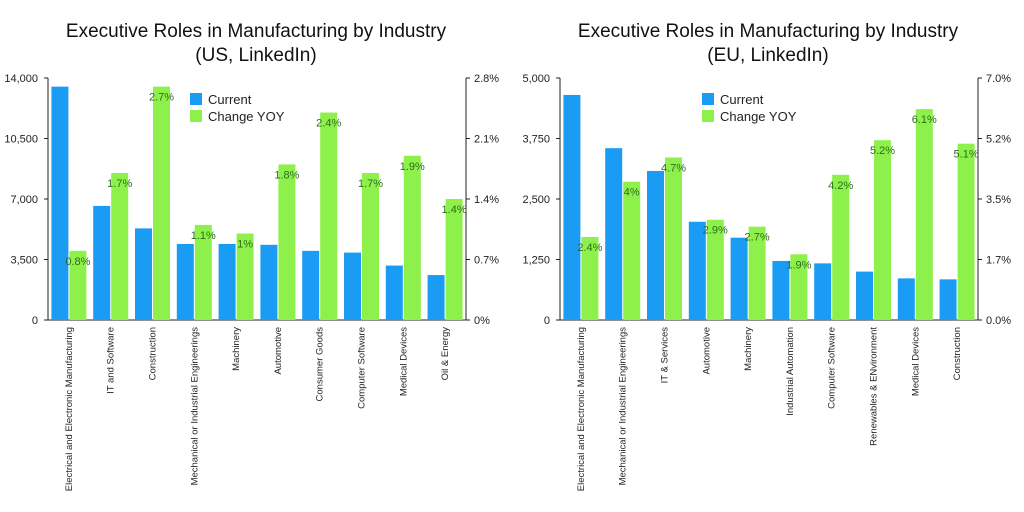  Describe the element at coordinates (832, 368) in the screenshot. I see `category-label-eu-6: Computer Software` at that location.